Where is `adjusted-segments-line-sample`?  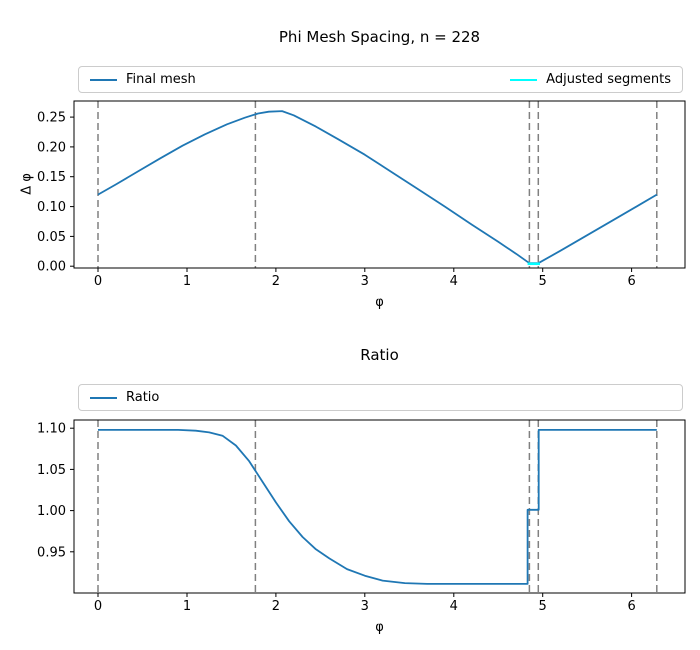 adjusted-segments-line-sample is located at coordinates (524, 79).